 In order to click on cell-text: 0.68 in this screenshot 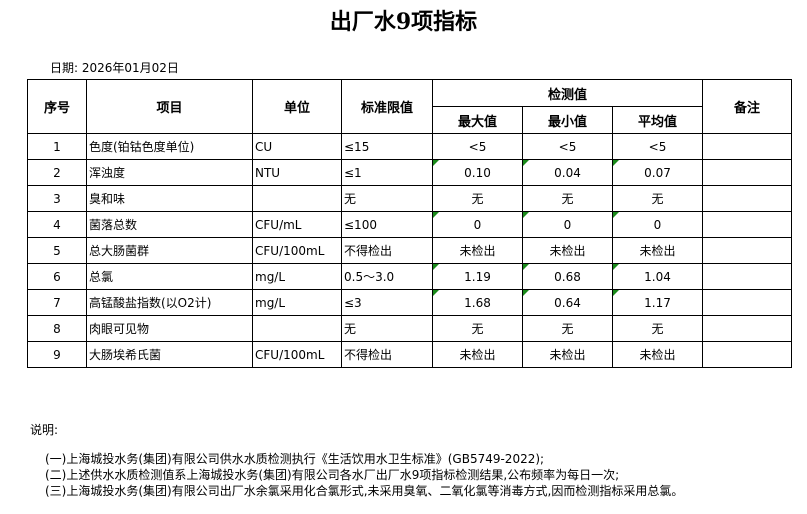, I will do `click(567, 276)`.